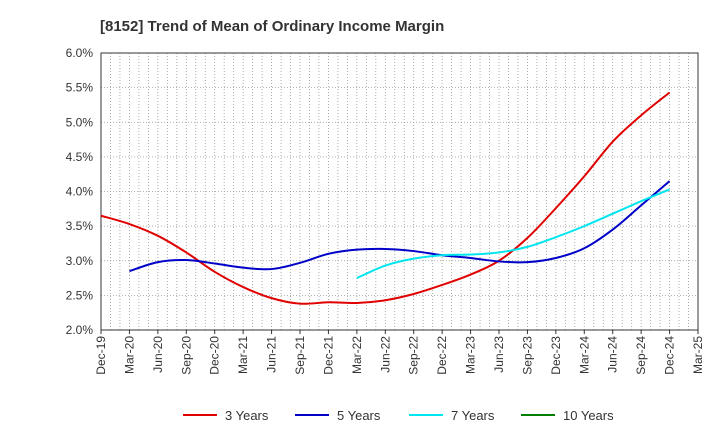  What do you see at coordinates (398, 415) in the screenshot?
I see `legend: 3 Years 5 Years 7 Years 10 Years` at bounding box center [398, 415].